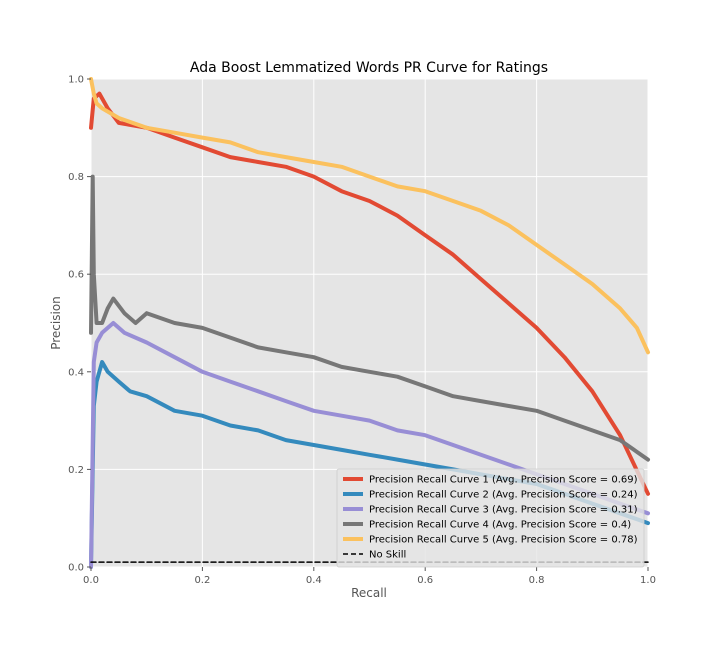 The height and width of the screenshot is (648, 720). What do you see at coordinates (76, 275) in the screenshot?
I see `y-tick-label: 0.6` at bounding box center [76, 275].